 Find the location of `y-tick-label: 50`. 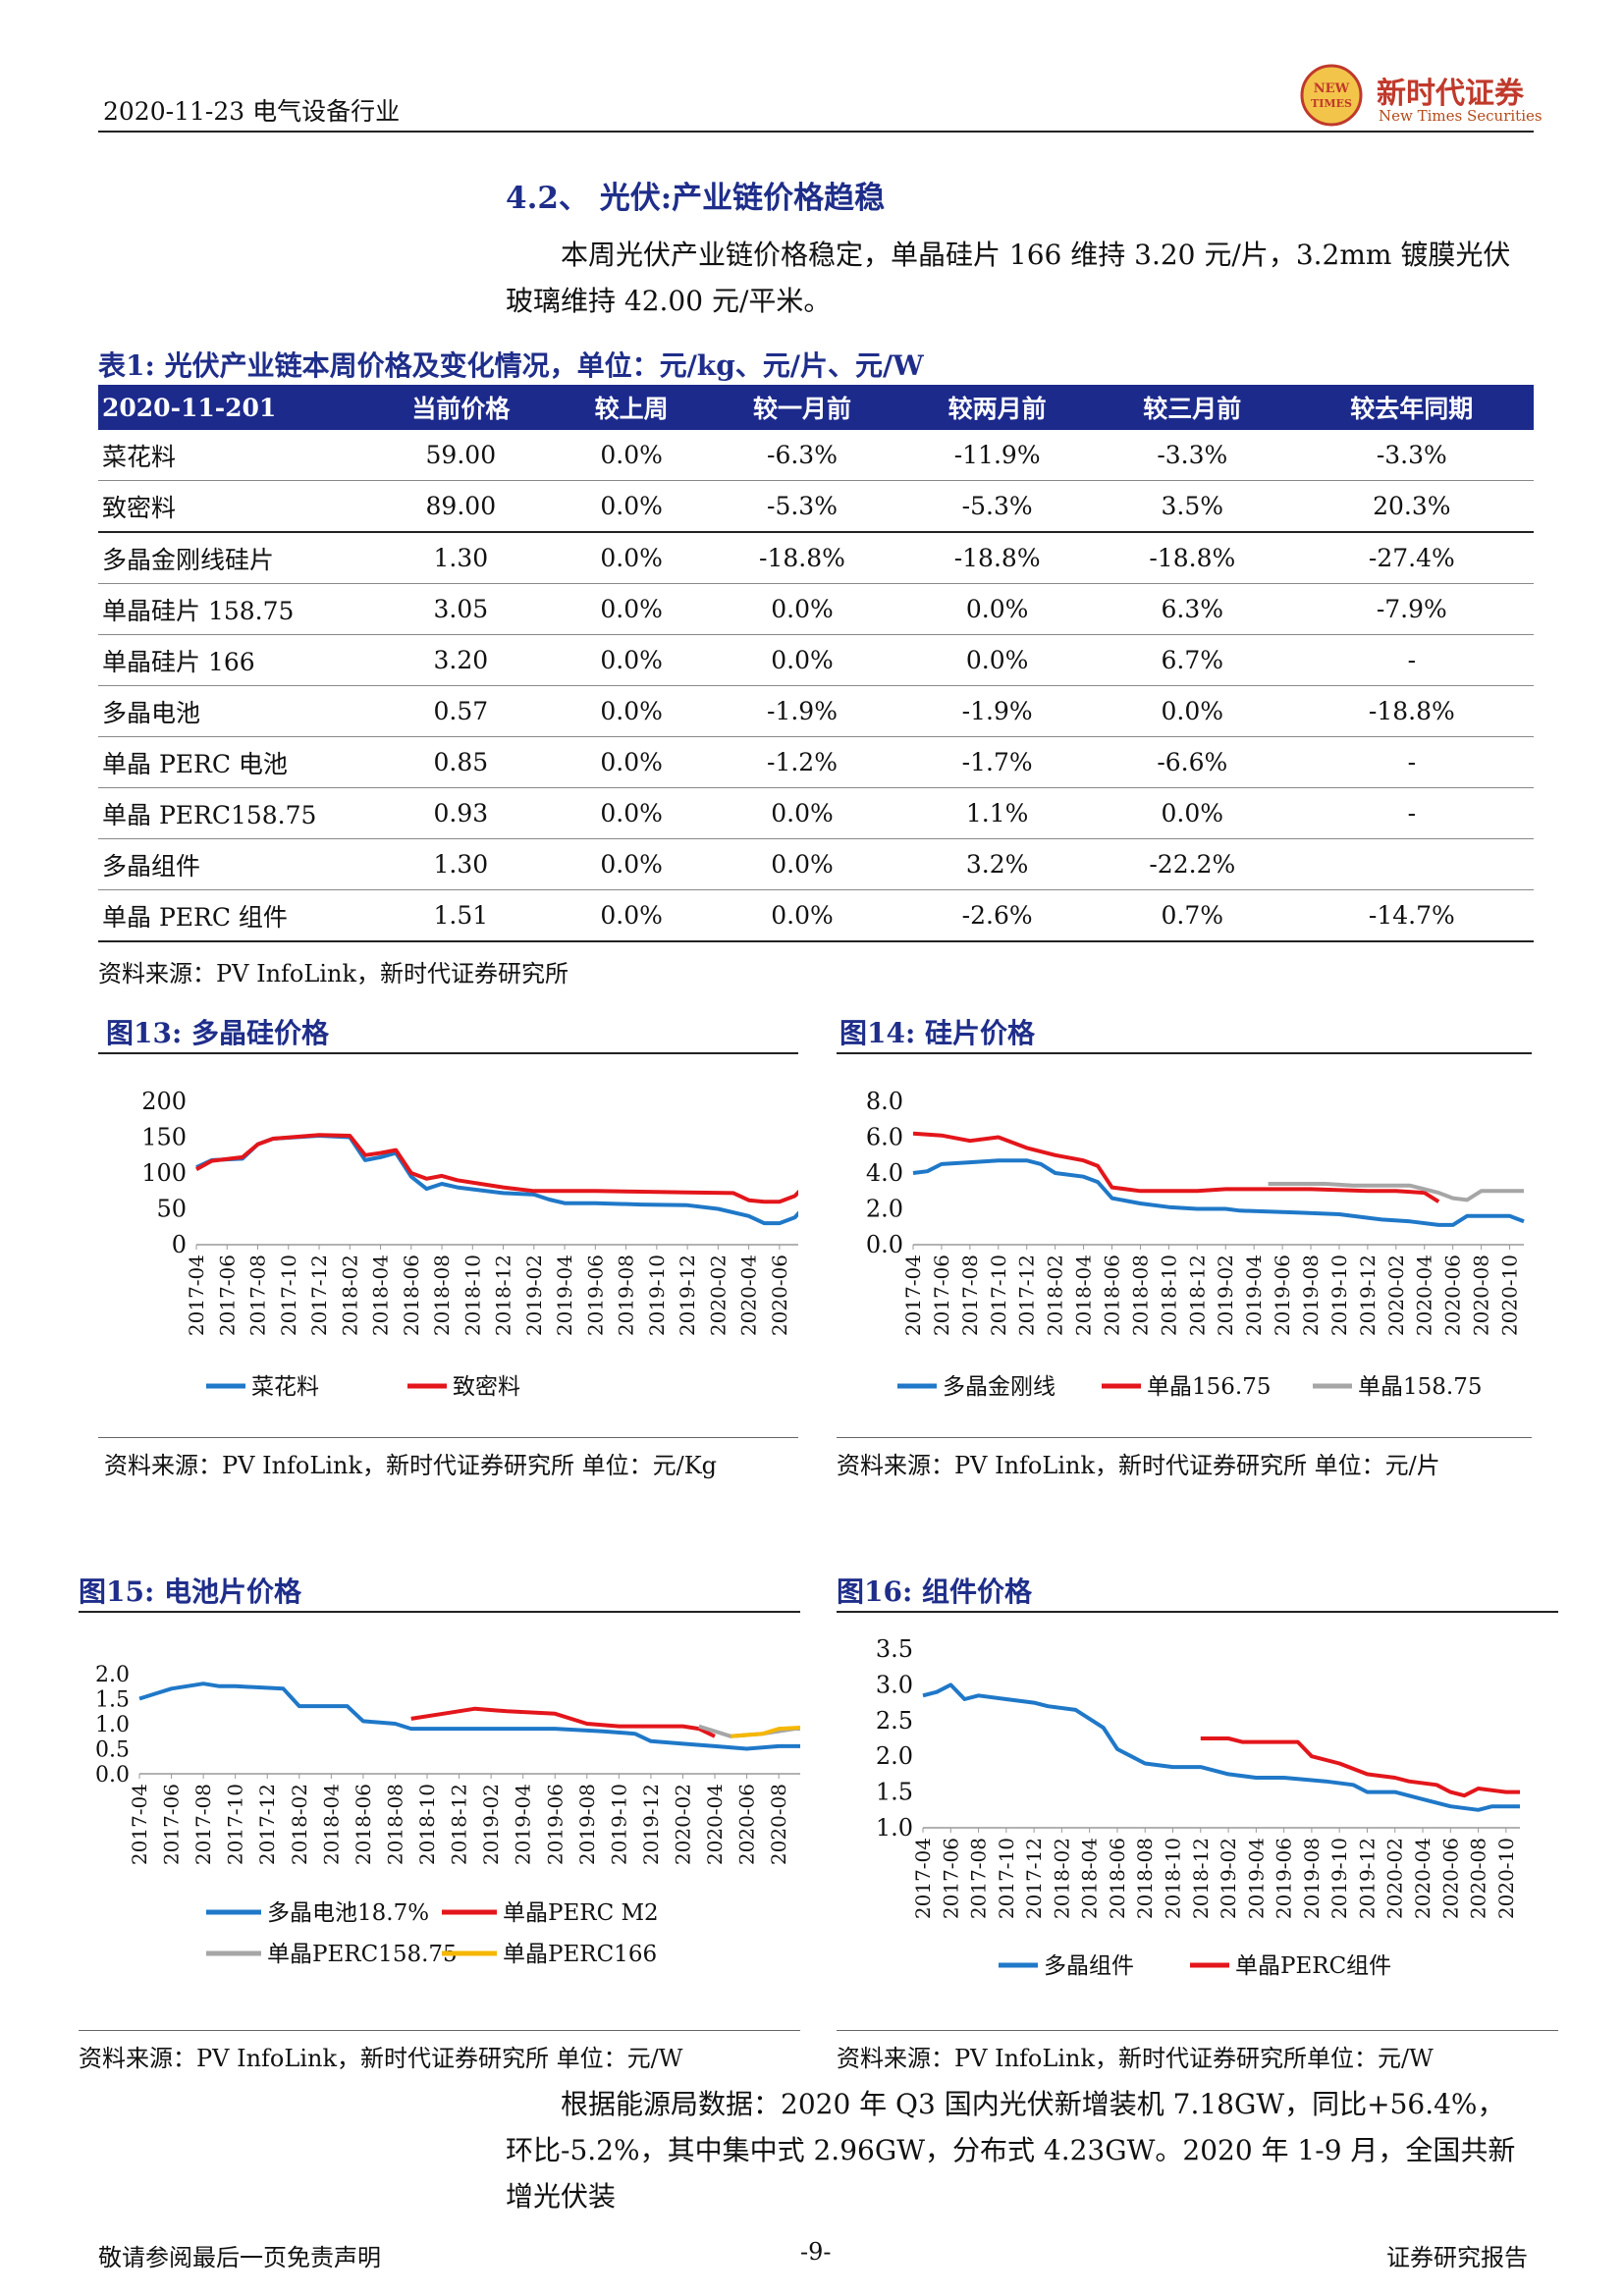

y-tick-label: 50 is located at coordinates (171, 1209).